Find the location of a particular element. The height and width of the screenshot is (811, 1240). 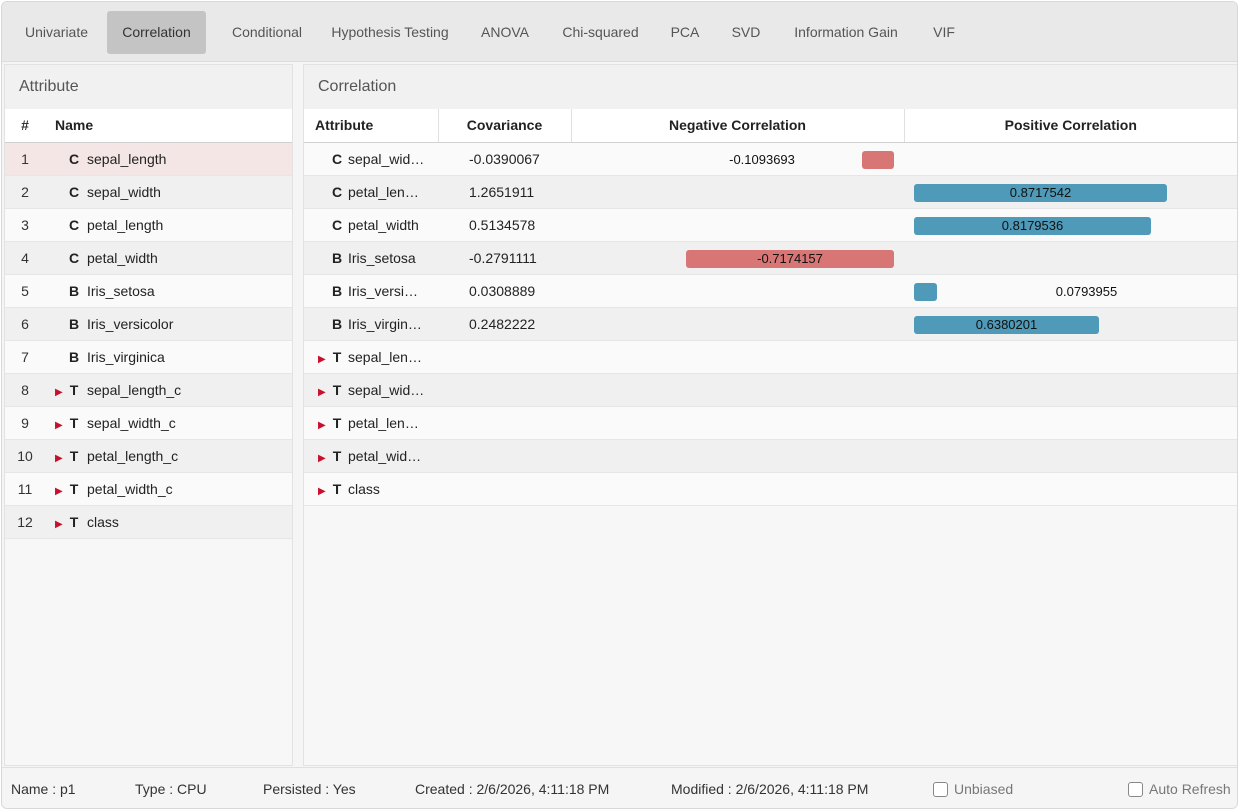

attribute-name-cell: B Iris_versicolor is located at coordinates (168, 324).